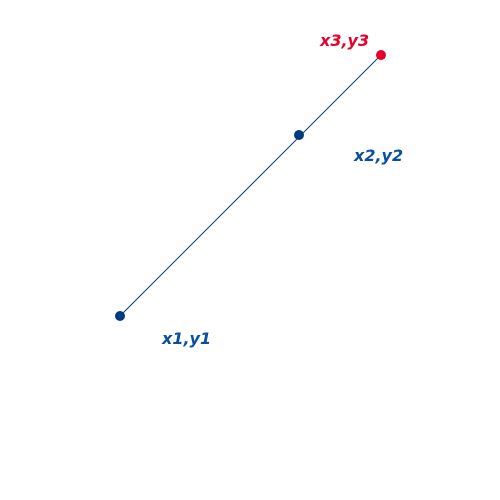  What do you see at coordinates (120, 316) in the screenshot?
I see `point-1-marker` at bounding box center [120, 316].